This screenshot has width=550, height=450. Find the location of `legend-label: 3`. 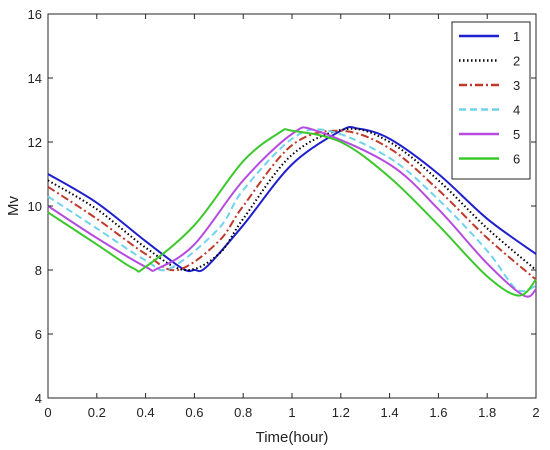

legend-label: 3 is located at coordinates (516, 85).